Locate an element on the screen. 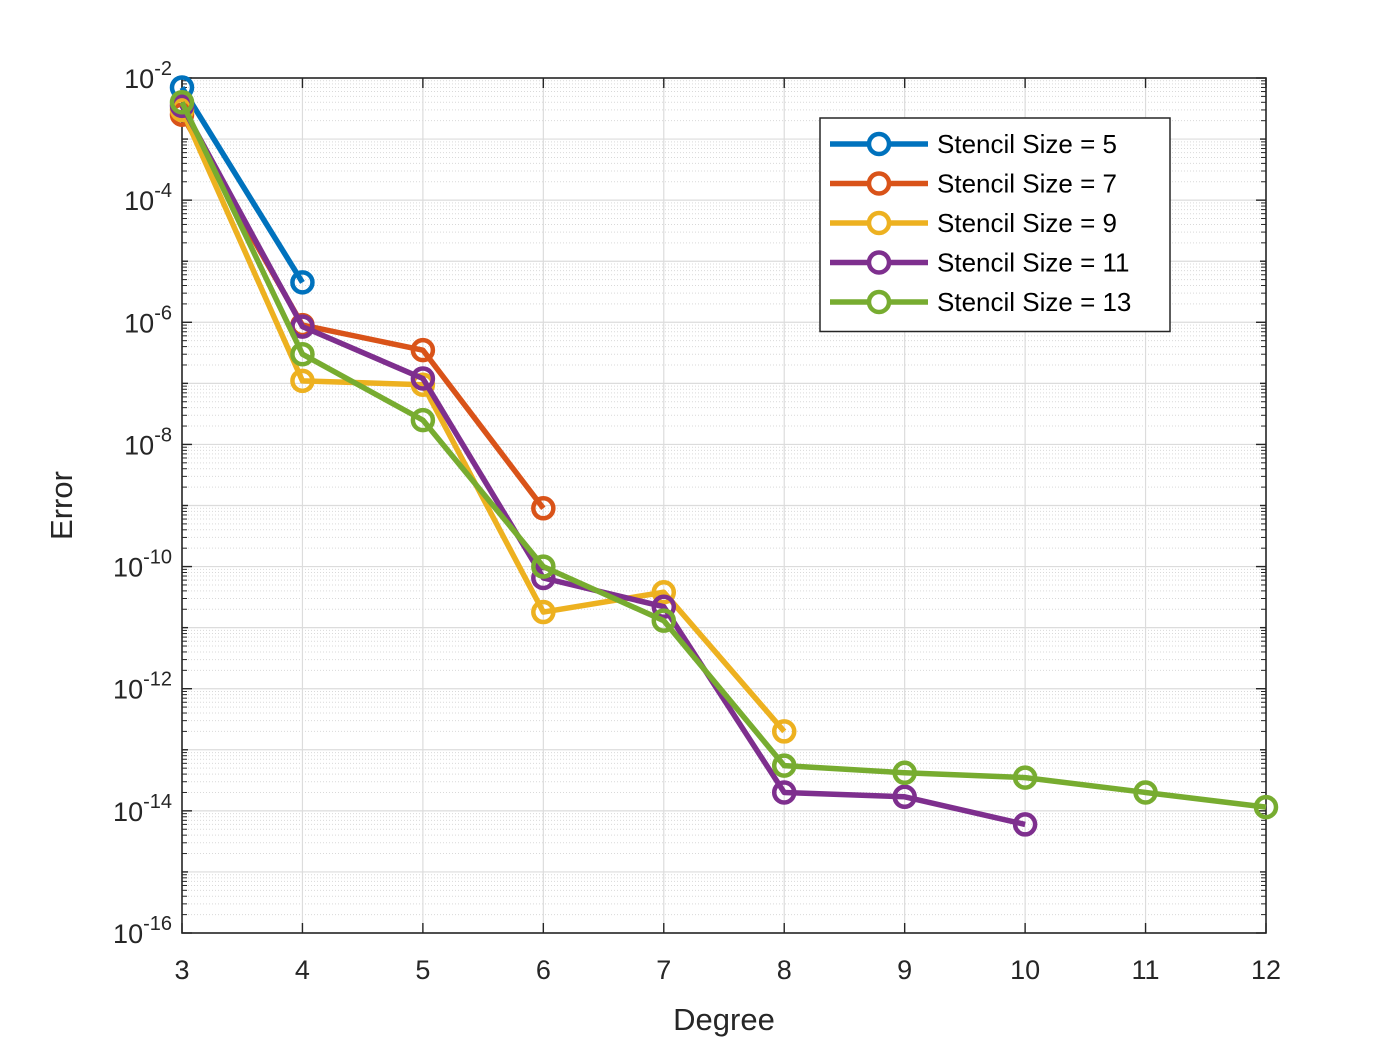 This screenshot has width=1400, height=1050. legend-label: Stencil Size = 7 is located at coordinates (1027, 184).